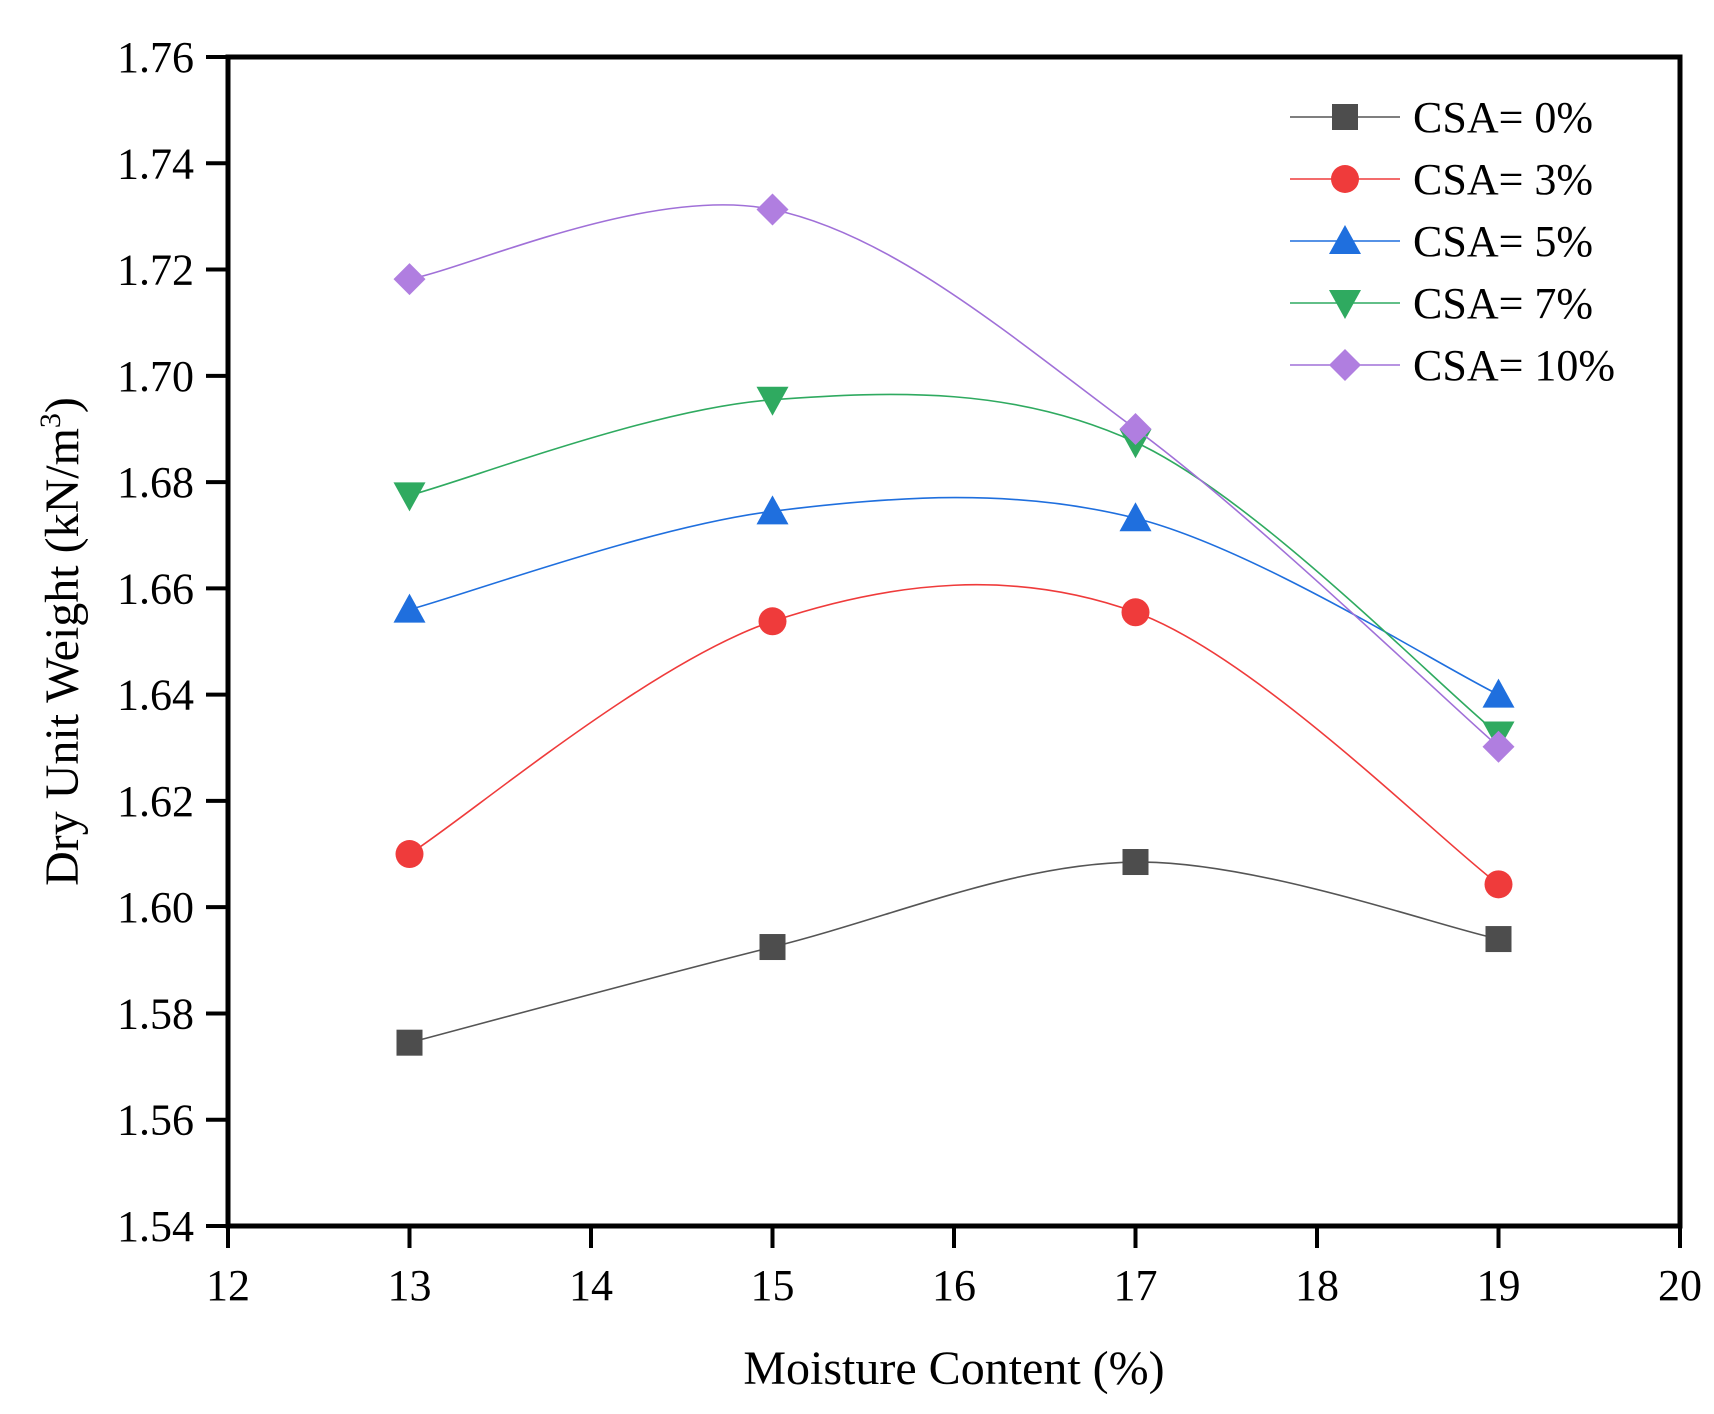 The width and height of the screenshot is (1714, 1414). Describe the element at coordinates (155, 1013) in the screenshot. I see `y-tick-label: 1.58` at that location.